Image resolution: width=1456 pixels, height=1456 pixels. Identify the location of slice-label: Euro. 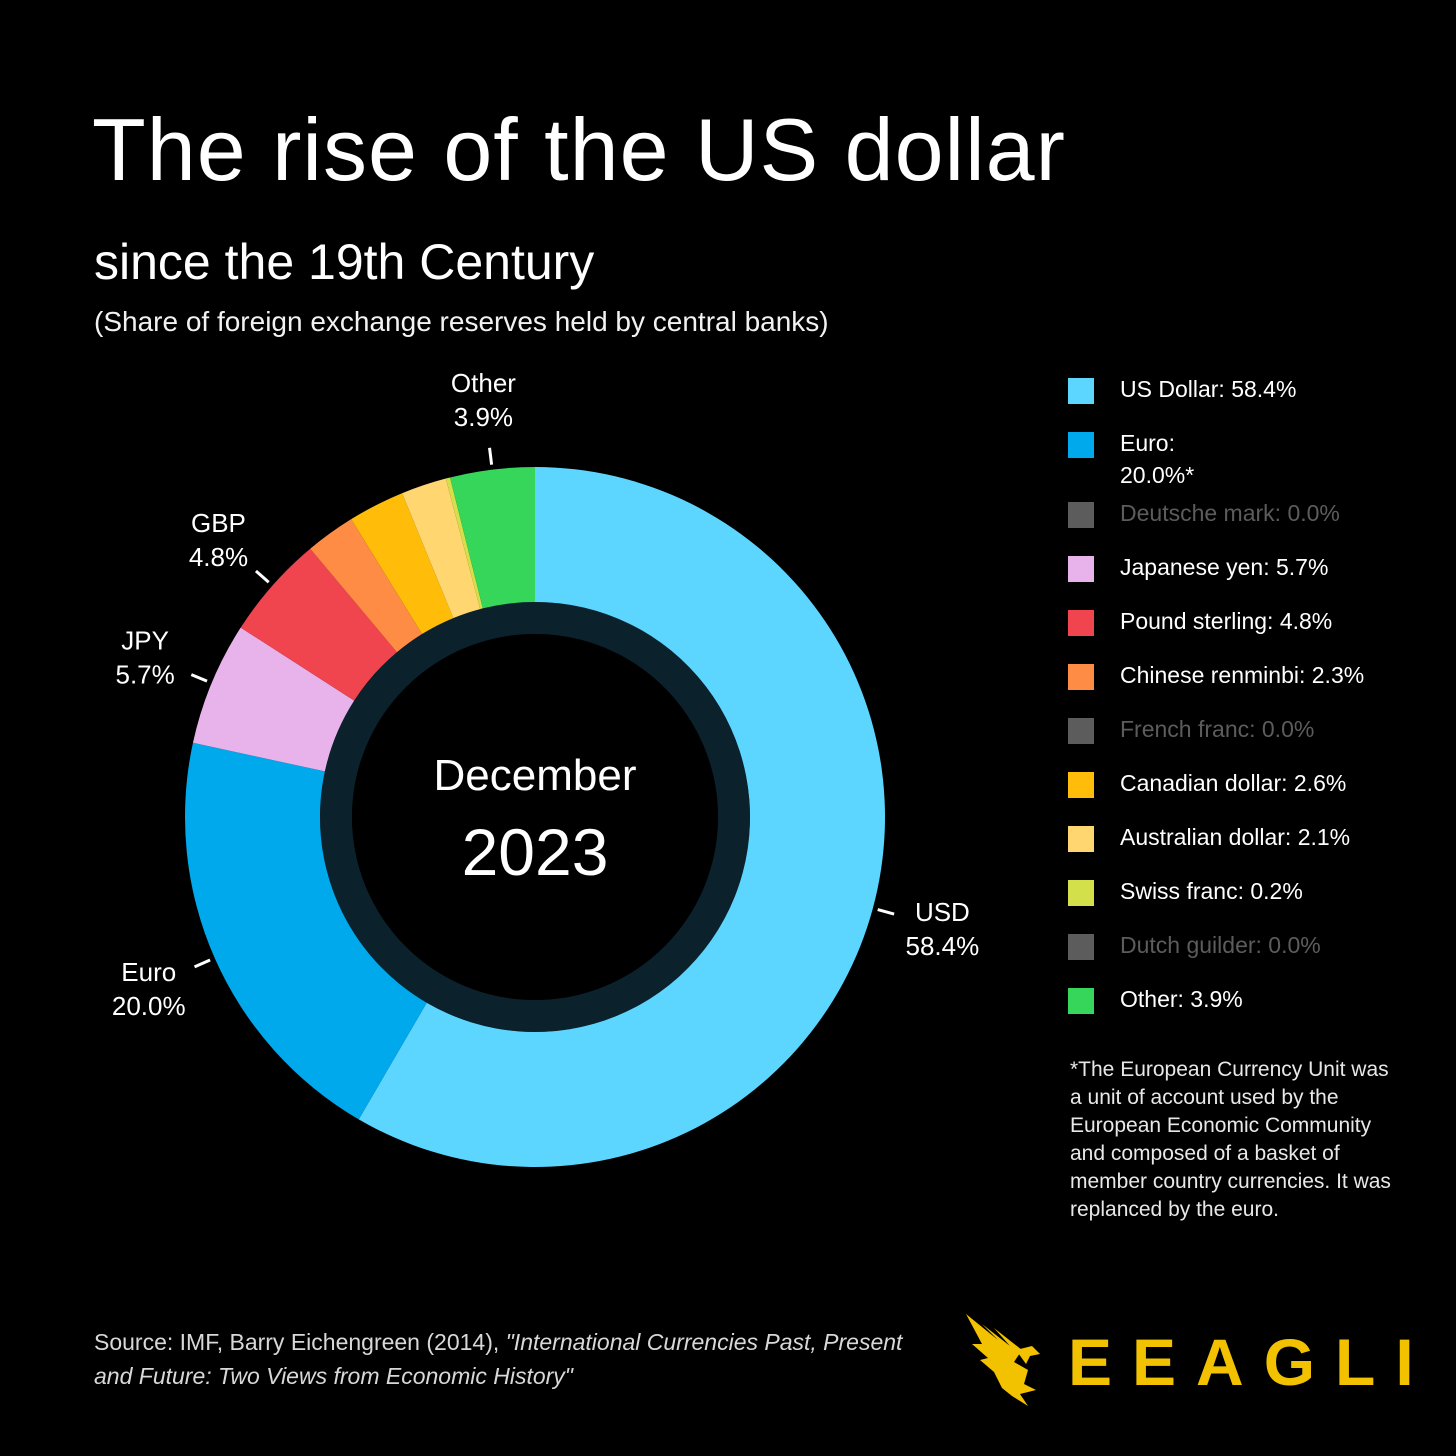
(148, 972).